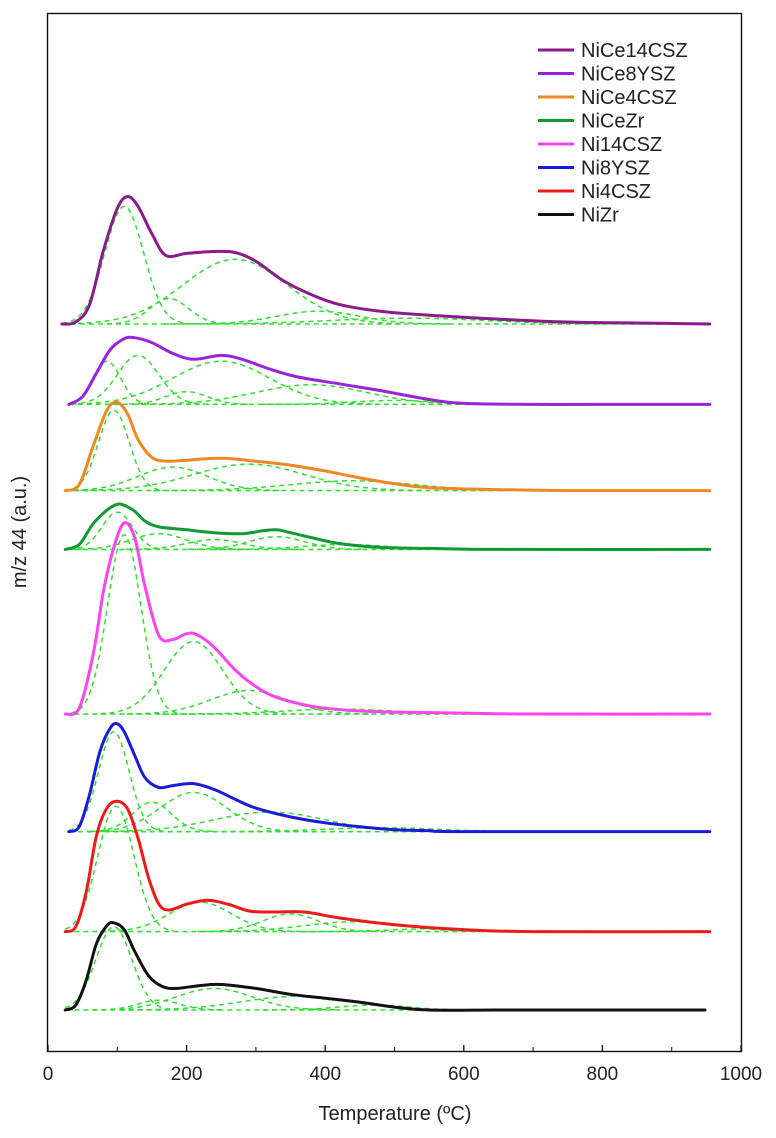  I want to click on series-line-ni4csz, so click(387, 866).